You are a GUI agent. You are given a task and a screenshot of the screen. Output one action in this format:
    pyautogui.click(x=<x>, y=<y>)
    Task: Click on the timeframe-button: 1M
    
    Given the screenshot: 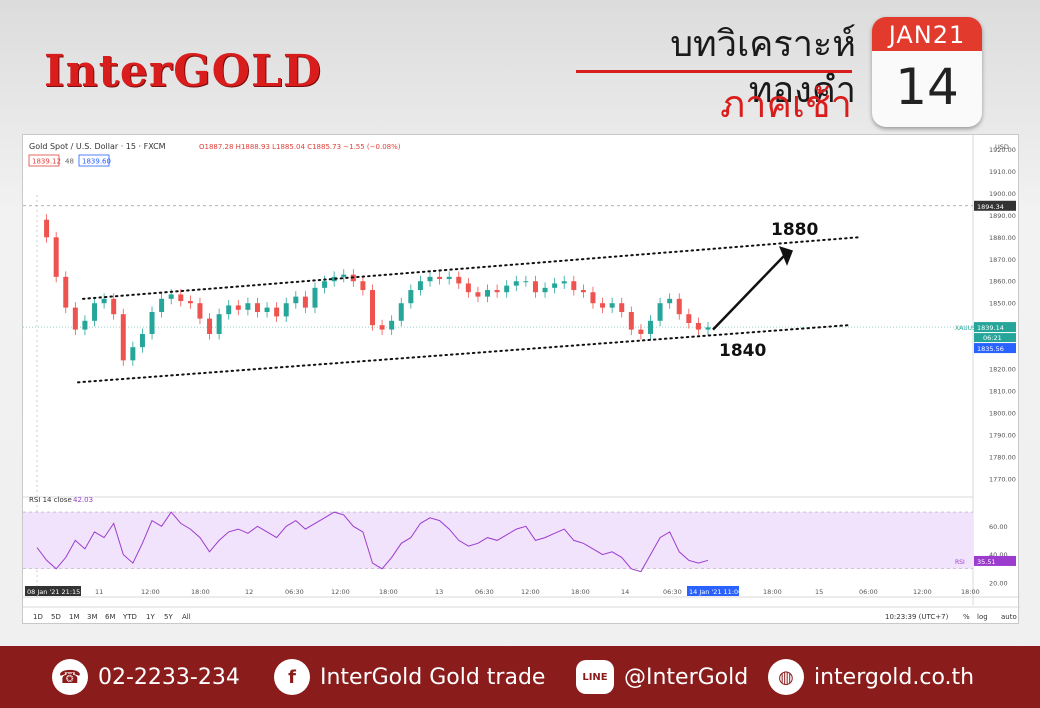 What is the action you would take?
    pyautogui.click(x=74, y=617)
    